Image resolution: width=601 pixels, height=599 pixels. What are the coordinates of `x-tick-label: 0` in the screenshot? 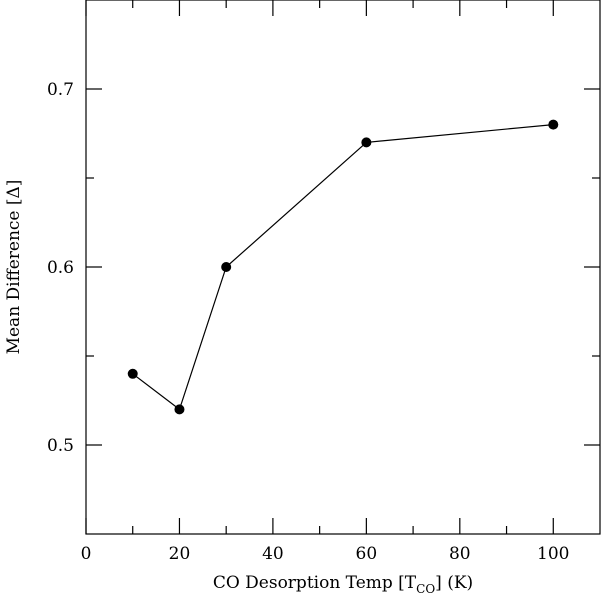 It's located at (86, 554).